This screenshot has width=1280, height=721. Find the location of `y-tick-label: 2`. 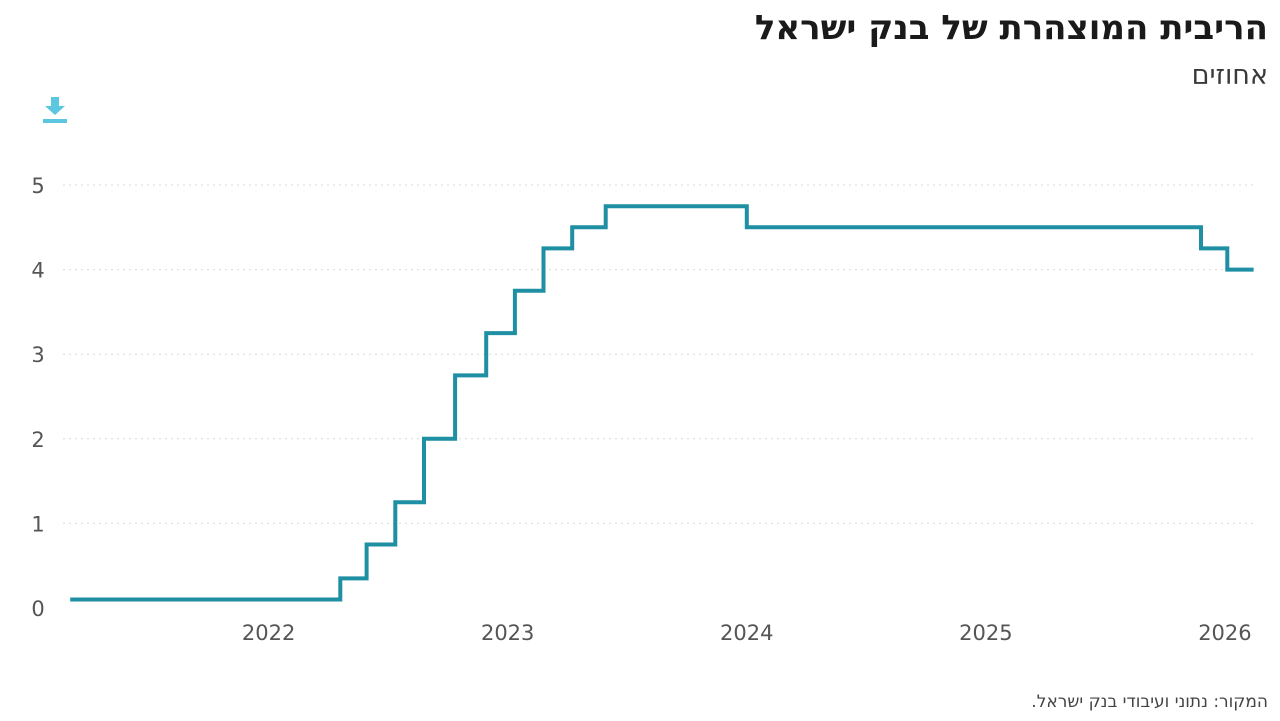

y-tick-label: 2 is located at coordinates (37, 440).